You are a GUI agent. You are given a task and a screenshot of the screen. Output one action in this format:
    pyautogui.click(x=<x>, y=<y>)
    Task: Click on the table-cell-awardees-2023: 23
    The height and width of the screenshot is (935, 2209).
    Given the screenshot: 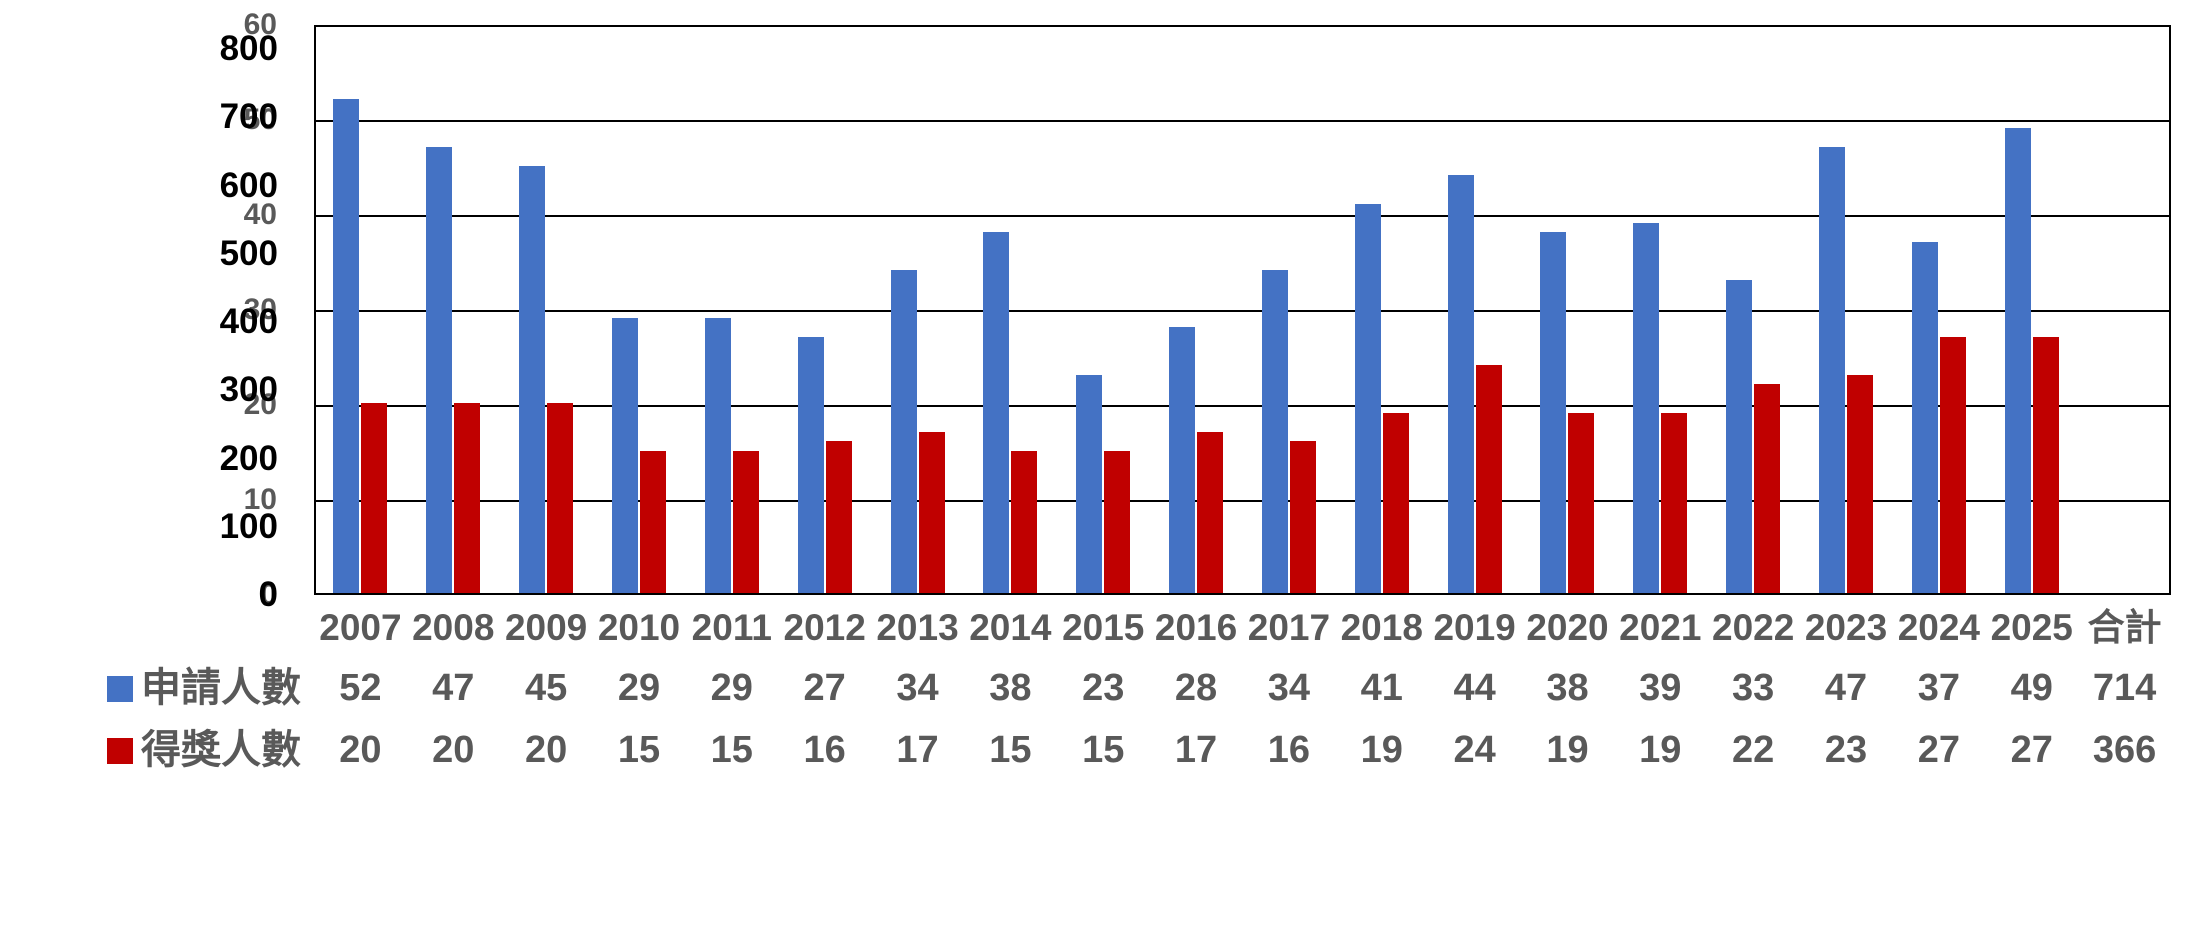 What is the action you would take?
    pyautogui.click(x=1846, y=750)
    